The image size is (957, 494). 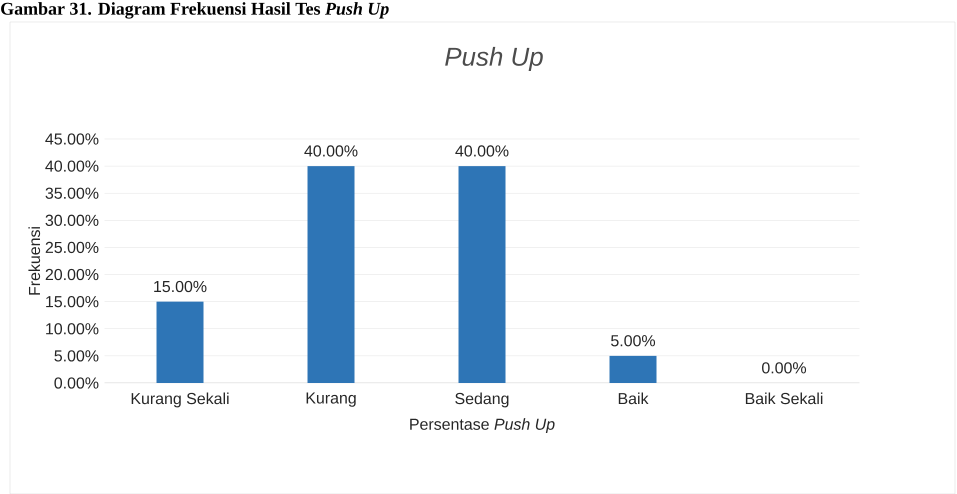 What do you see at coordinates (180, 400) in the screenshot?
I see `x-tick-label: Kurang Sekali` at bounding box center [180, 400].